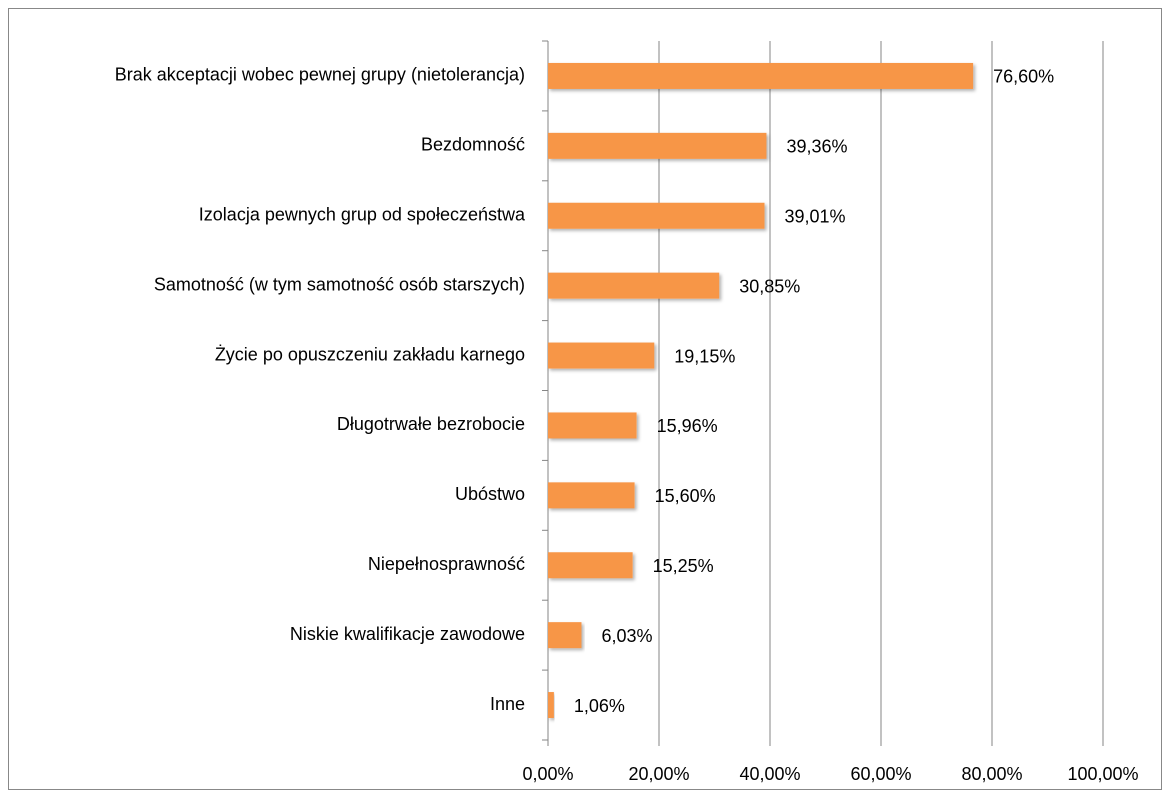 The image size is (1170, 798). Describe the element at coordinates (815, 217) in the screenshot. I see `value-label: 39,01%` at that location.